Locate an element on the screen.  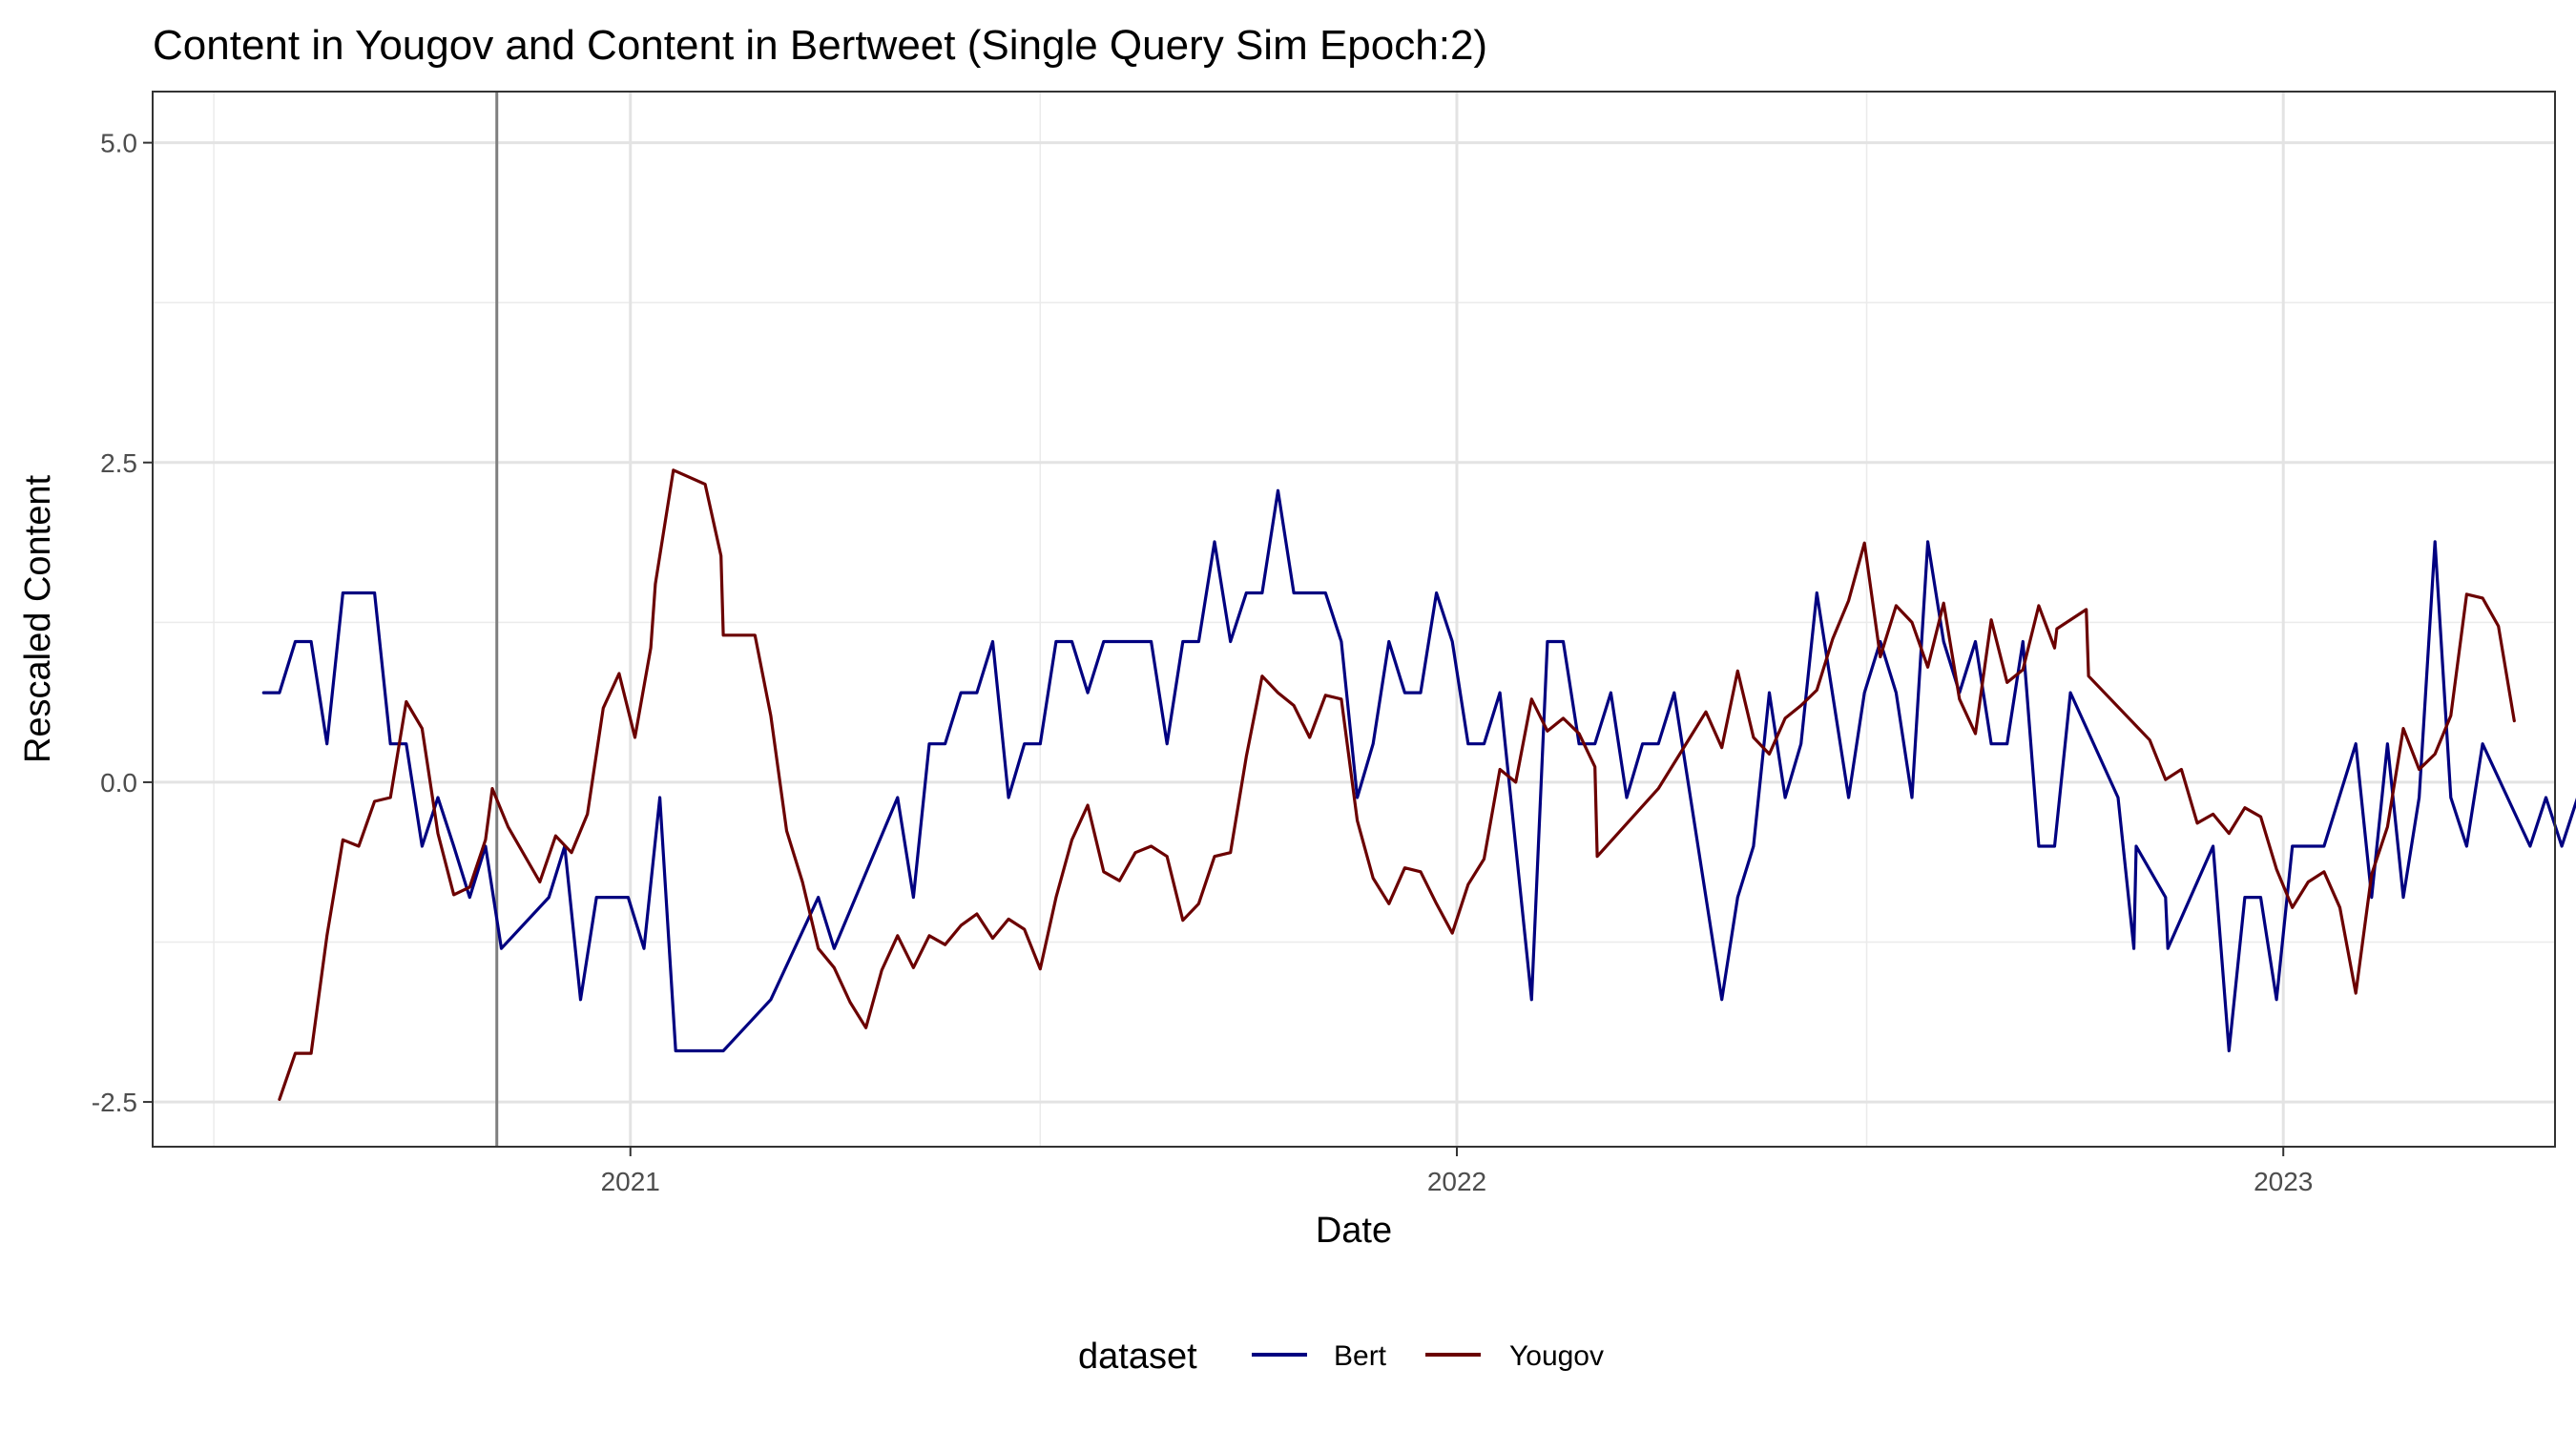
legend: dataset Bert Yougov is located at coordinates (1341, 1357).